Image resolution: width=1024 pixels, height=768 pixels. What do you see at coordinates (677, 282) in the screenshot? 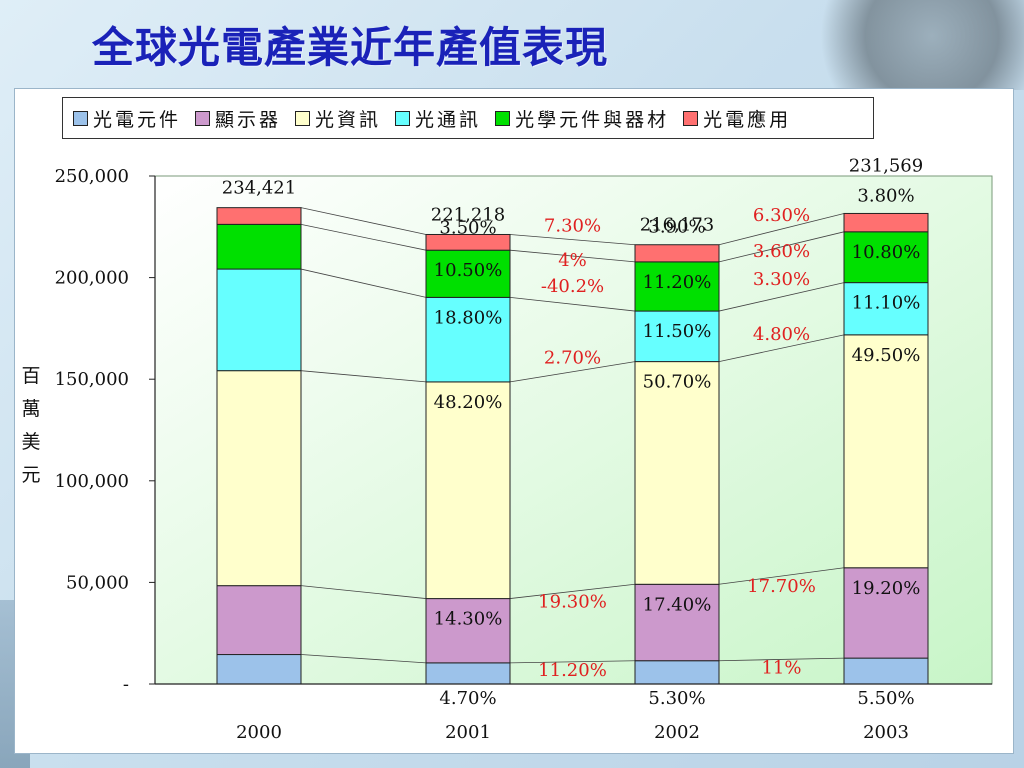
I see `segment-label: 11.20%` at bounding box center [677, 282].